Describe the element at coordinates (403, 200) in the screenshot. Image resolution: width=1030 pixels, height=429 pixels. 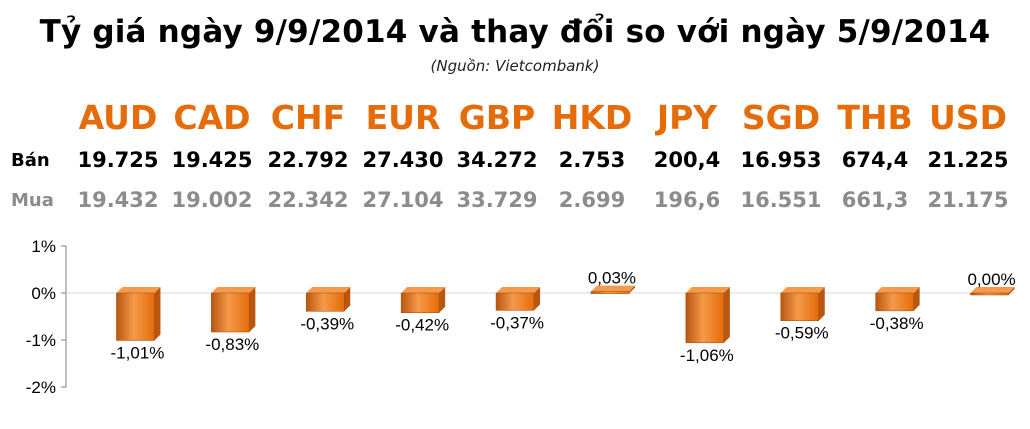
I see `buy-rate: 27.104` at that location.